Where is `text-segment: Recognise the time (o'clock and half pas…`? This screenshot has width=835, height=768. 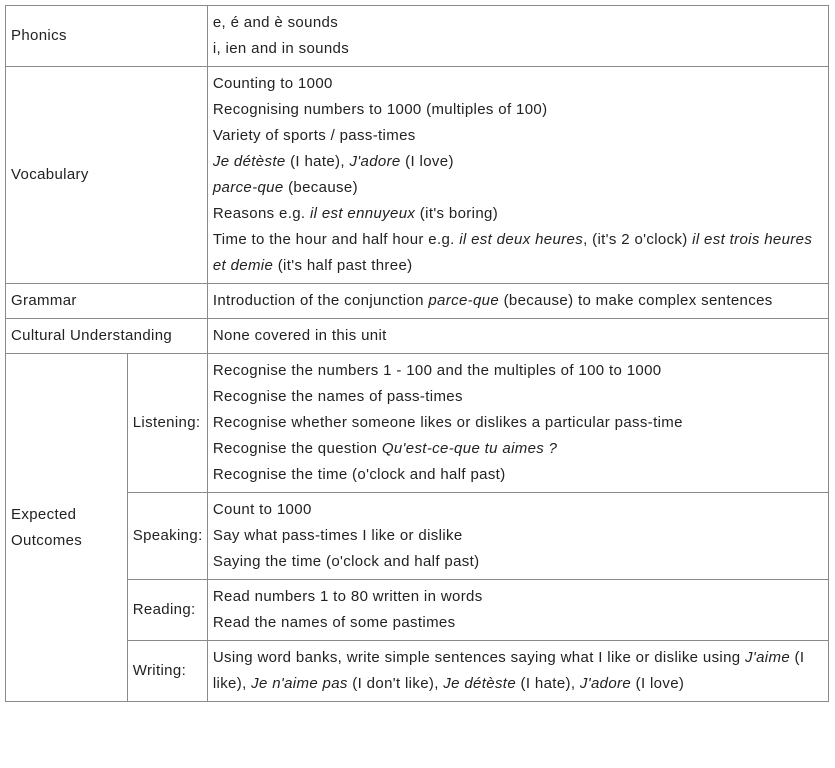
text-segment: Recognise the time (o'clock and half pas… is located at coordinates (359, 474).